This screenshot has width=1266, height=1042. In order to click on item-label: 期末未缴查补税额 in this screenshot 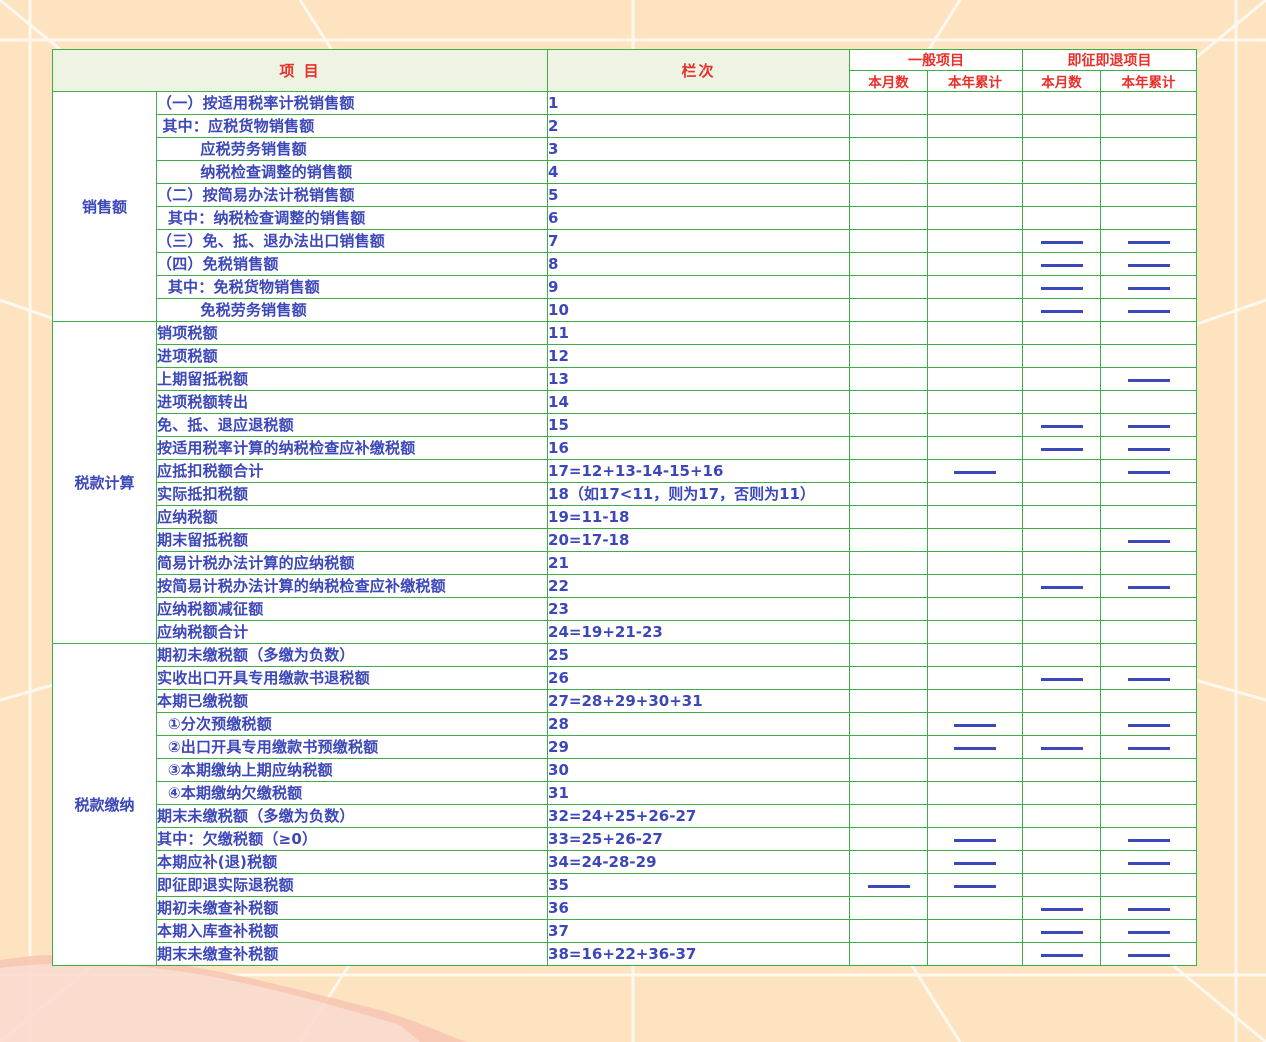, I will do `click(352, 954)`.